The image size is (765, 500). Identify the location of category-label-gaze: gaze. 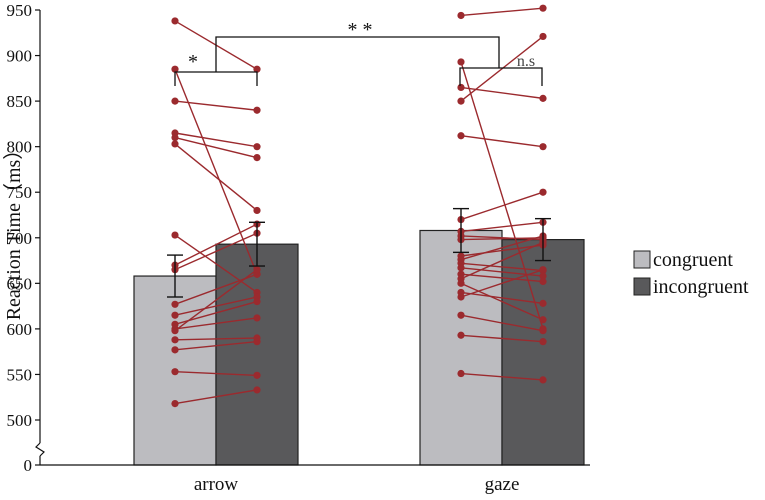
(502, 484).